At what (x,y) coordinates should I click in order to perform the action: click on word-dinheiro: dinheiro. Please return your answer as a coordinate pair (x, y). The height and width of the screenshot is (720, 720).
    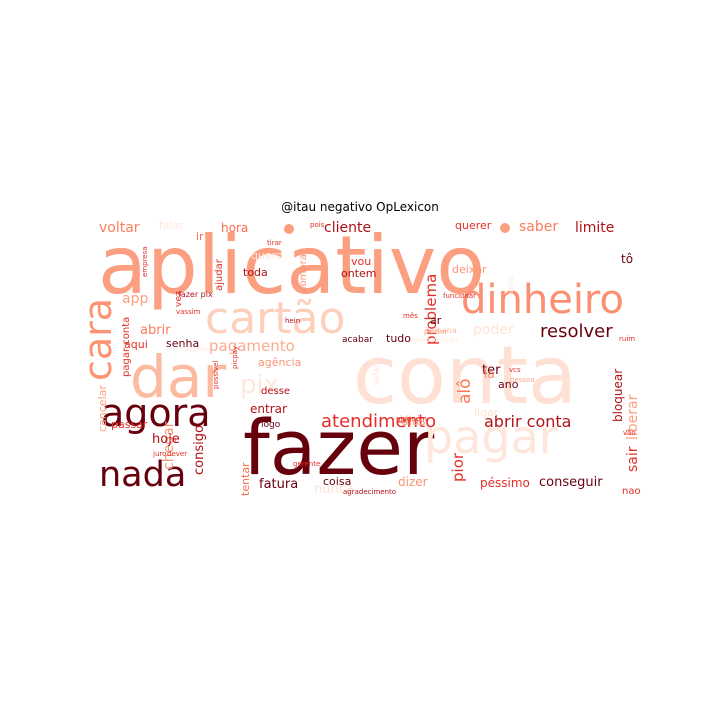
    Looking at the image, I should click on (542, 300).